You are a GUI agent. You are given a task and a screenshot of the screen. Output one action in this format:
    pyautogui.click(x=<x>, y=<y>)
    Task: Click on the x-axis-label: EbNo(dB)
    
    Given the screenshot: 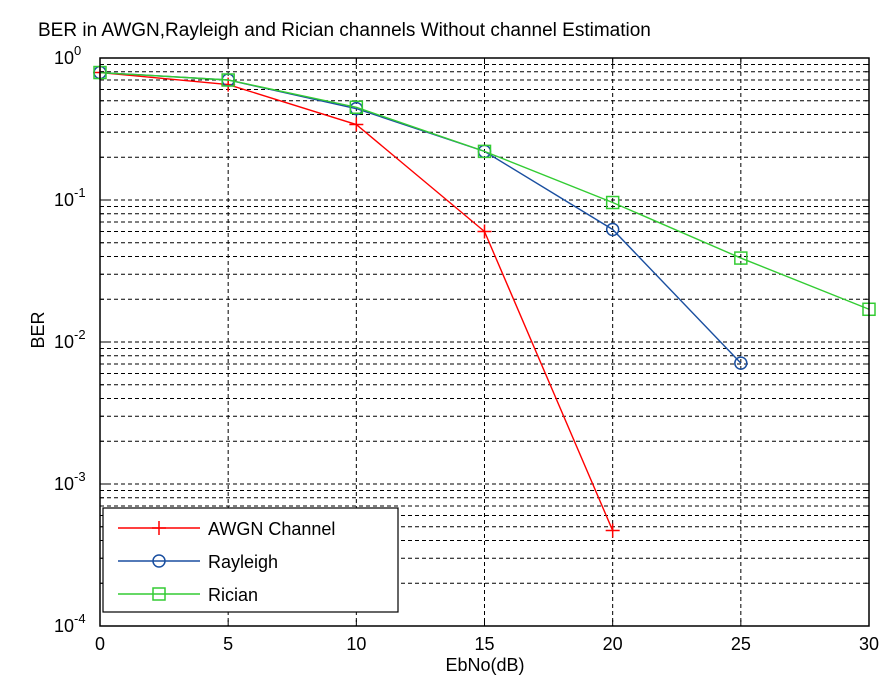 What is the action you would take?
    pyautogui.click(x=484, y=665)
    